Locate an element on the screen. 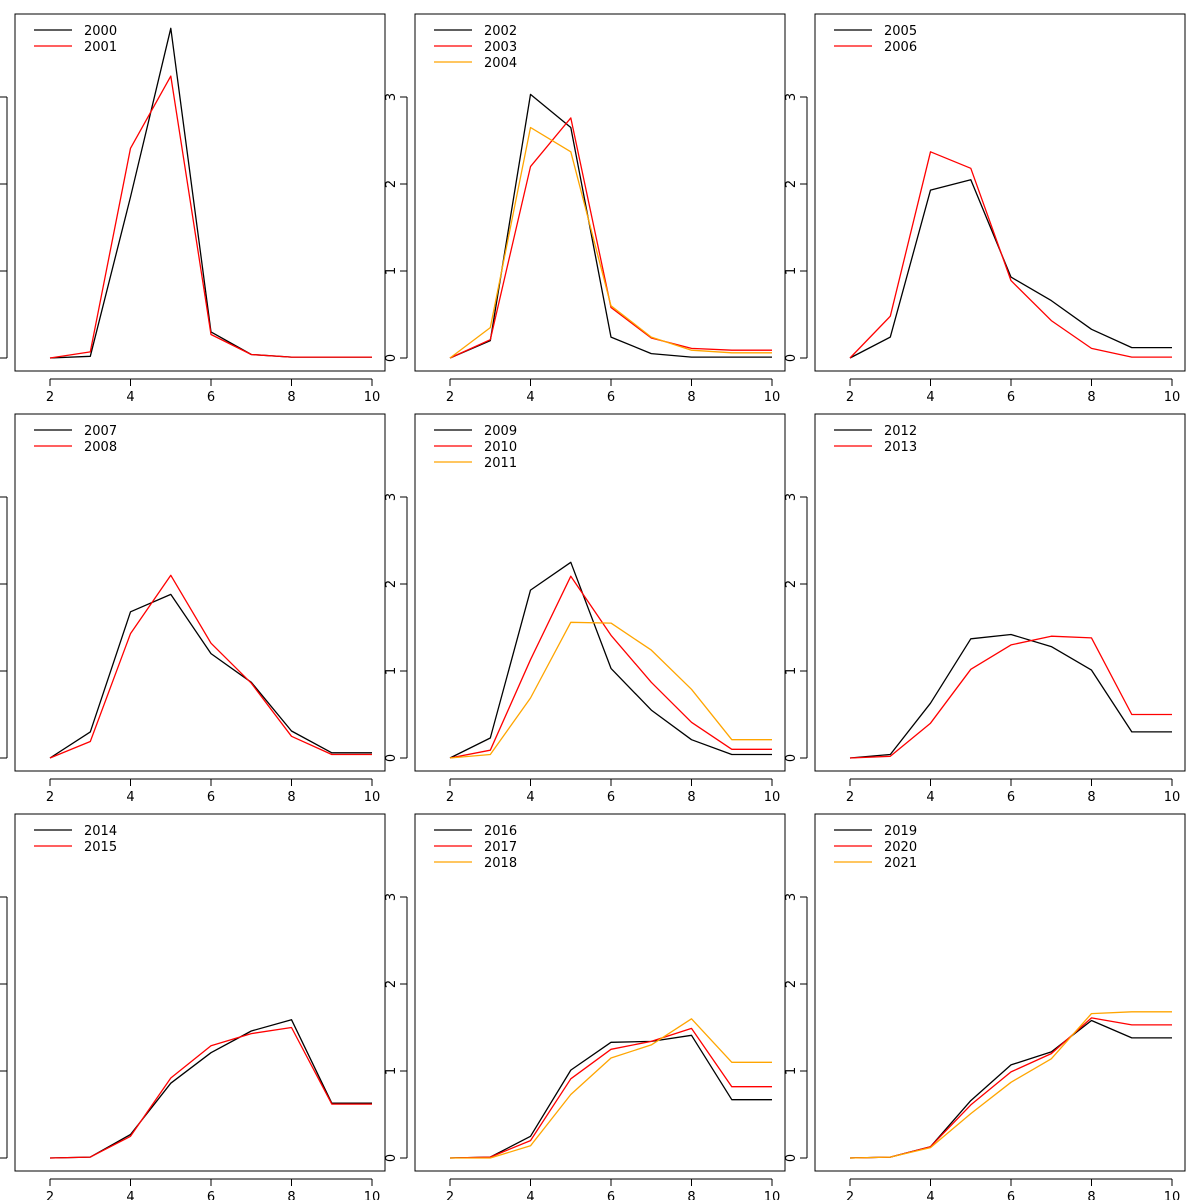 This screenshot has height=1200, width=1200. series-line-2009 is located at coordinates (610, 660).